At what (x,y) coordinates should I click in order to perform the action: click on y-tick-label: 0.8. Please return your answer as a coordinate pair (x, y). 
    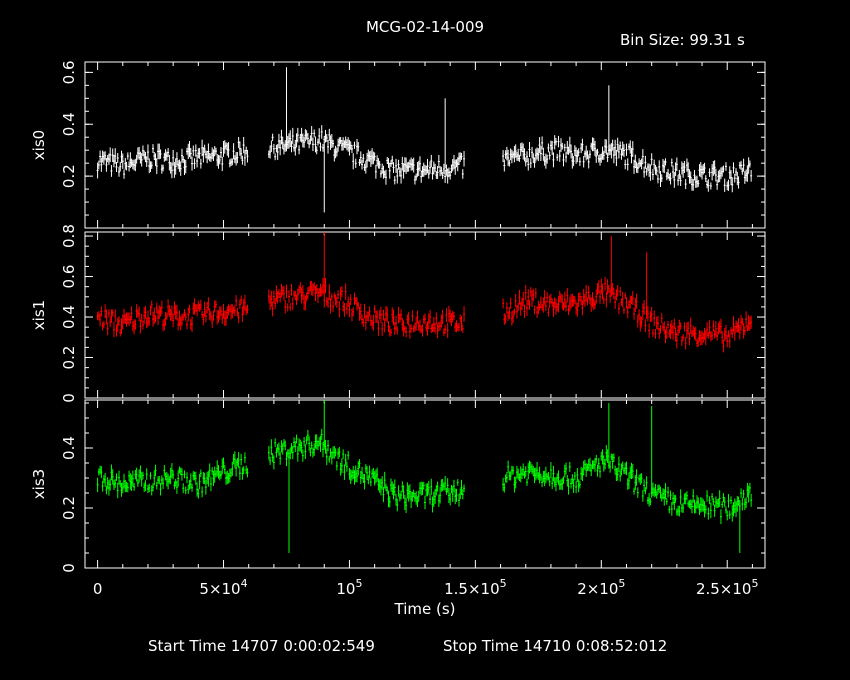
    Looking at the image, I should click on (69, 236).